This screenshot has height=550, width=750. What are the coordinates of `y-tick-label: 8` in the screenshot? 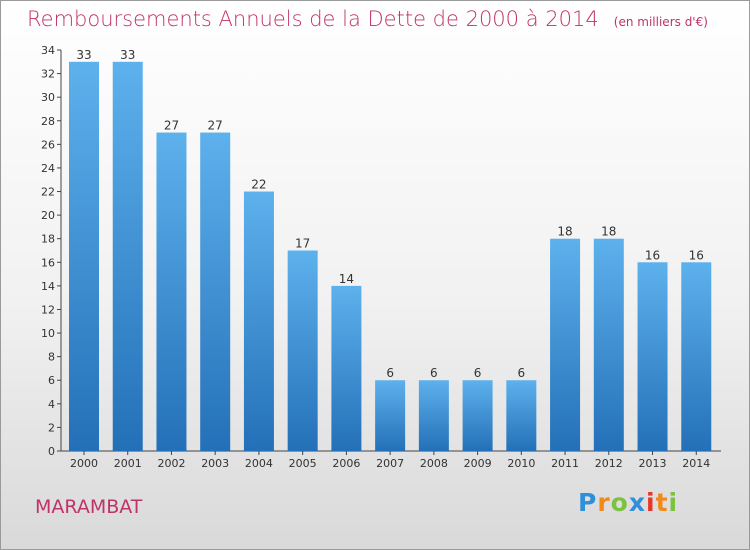 It's located at (51, 357).